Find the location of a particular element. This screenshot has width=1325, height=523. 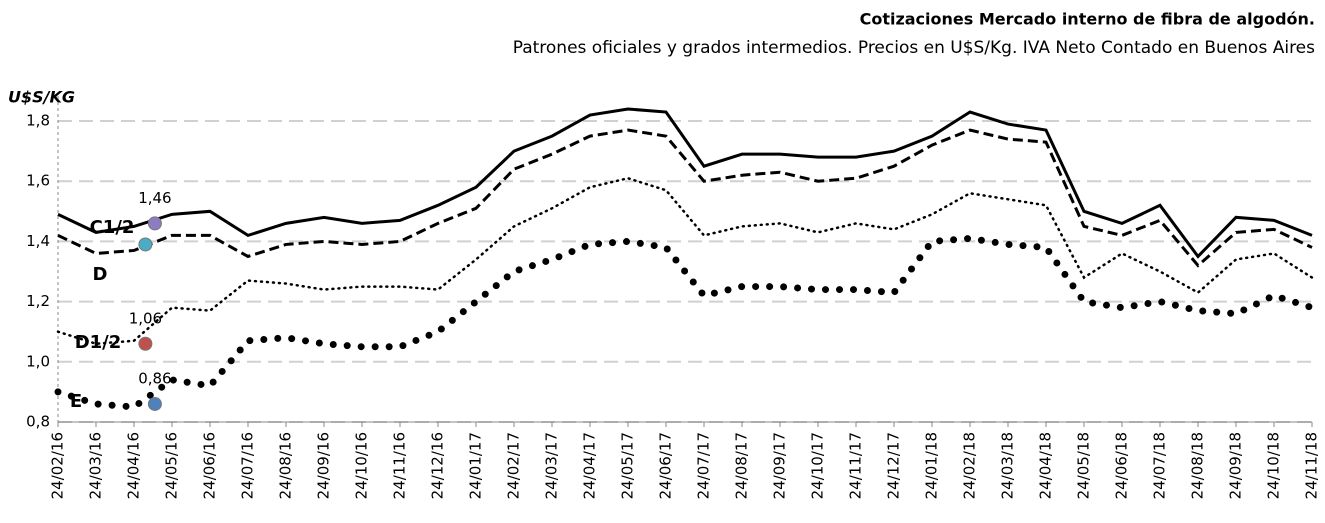

x-tick-label: 24/11/16 is located at coordinates (400, 465).